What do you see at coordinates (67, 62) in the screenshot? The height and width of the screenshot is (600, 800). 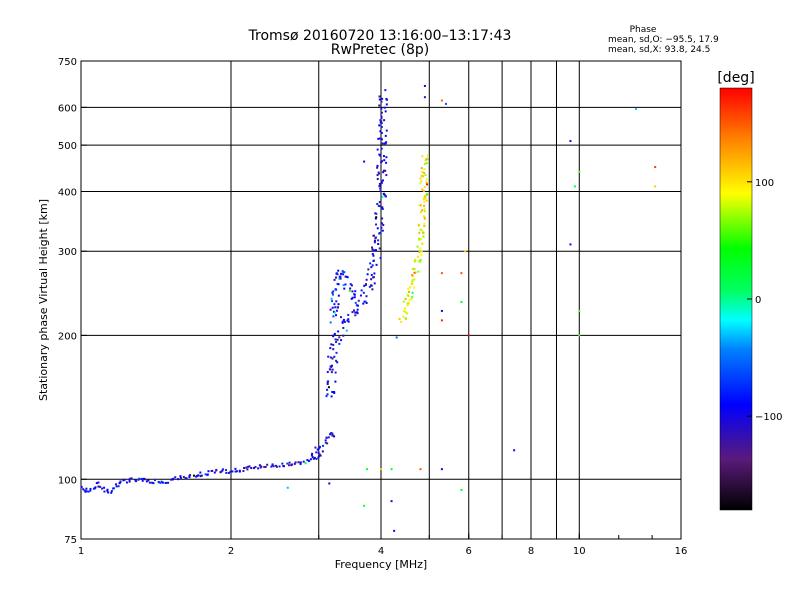 I see `y-tick-label: 750` at bounding box center [67, 62].